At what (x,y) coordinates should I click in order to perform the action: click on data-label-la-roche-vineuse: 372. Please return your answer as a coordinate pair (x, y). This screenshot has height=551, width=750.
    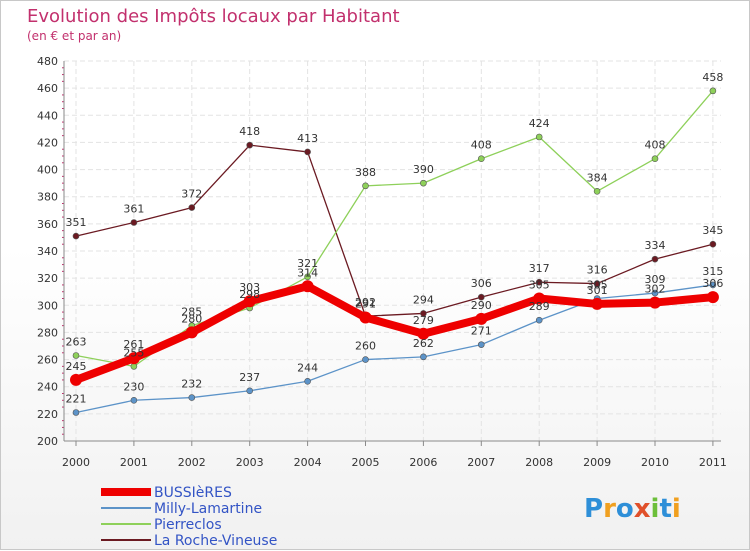
    Looking at the image, I should click on (191, 194).